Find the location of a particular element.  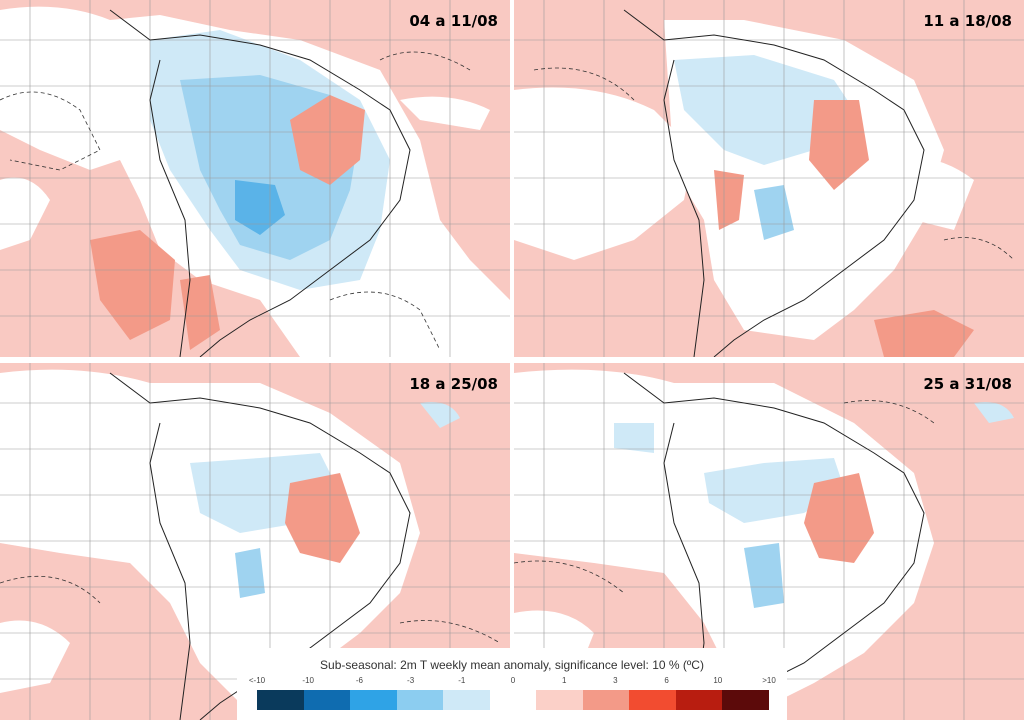

legend-tick-label: 0 is located at coordinates (513, 680).